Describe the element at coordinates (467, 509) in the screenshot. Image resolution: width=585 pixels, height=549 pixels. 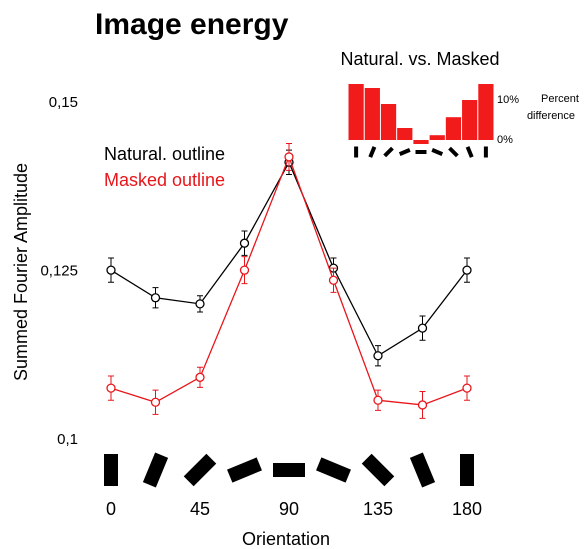
I see `x-tick-label: 180` at that location.